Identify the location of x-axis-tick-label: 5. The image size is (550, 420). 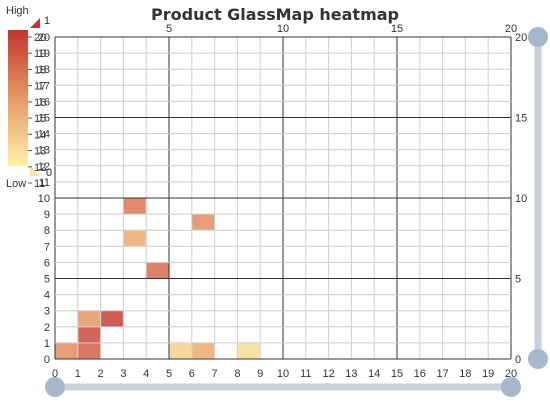
(169, 374).